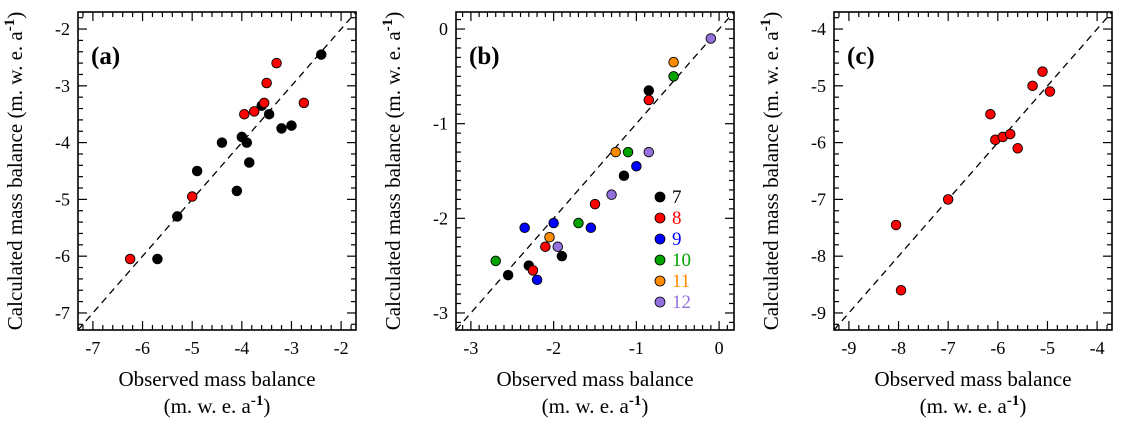  Describe the element at coordinates (677, 218) in the screenshot. I see `svg-text: 8` at that location.